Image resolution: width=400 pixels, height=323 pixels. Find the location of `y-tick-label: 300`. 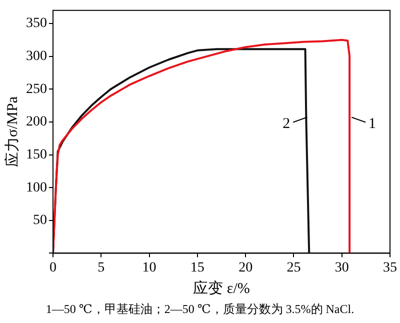

y-tick-label: 300 is located at coordinates (36, 56).